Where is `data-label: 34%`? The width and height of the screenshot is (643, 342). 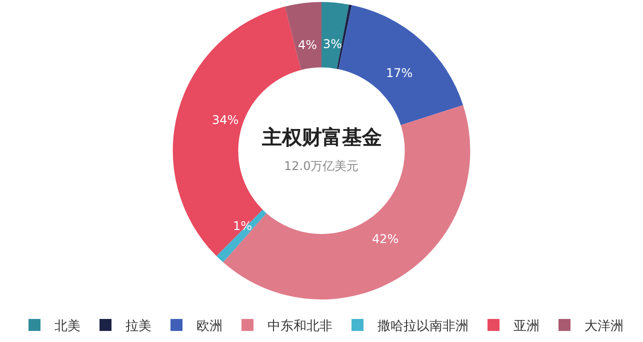
data-label: 34% is located at coordinates (225, 120).